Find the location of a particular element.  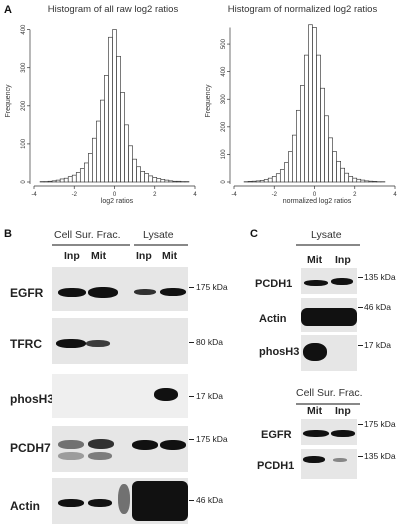

b-tick-tfrc is located at coordinates (191, 342).